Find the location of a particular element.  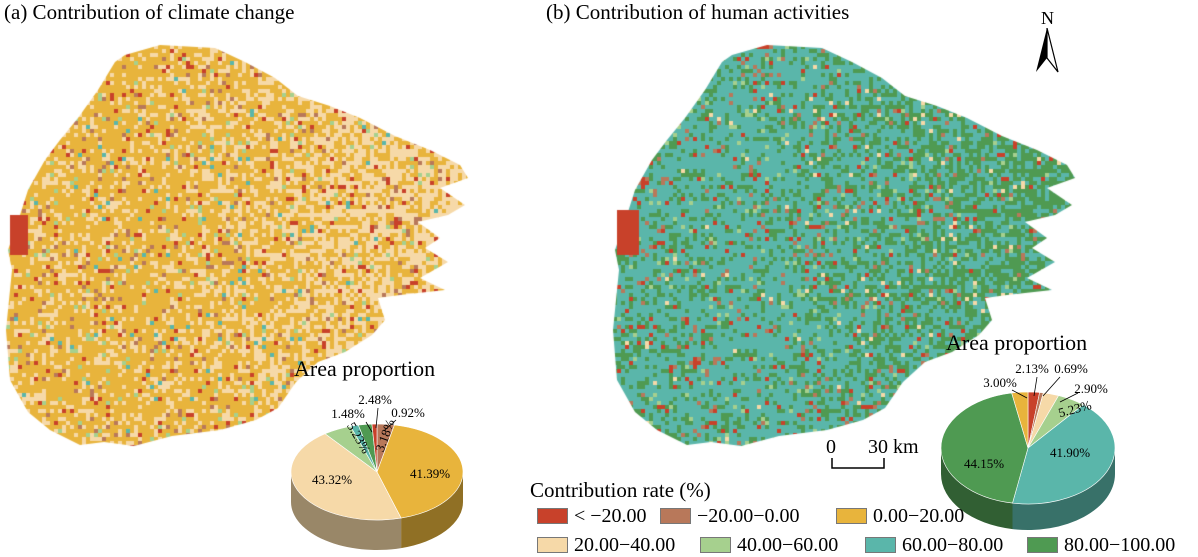

pie-a-label-4: 1.48% is located at coordinates (348, 413).